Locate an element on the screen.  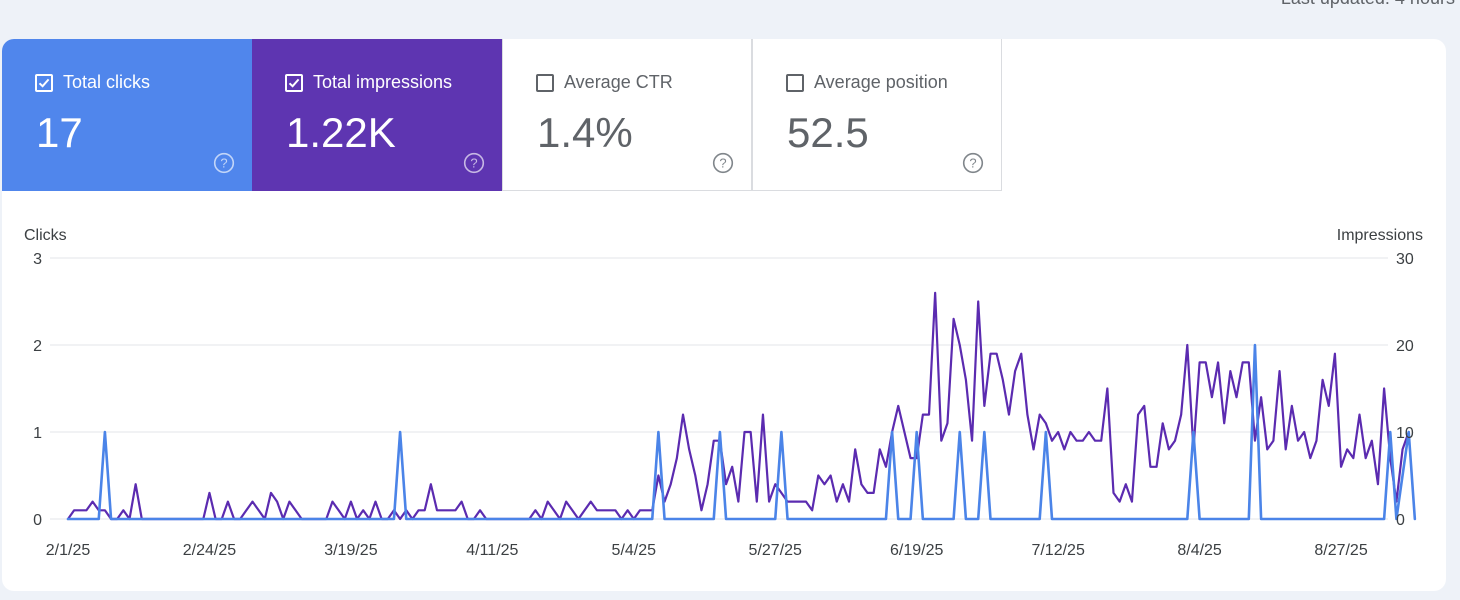
x-tick-label: 2/1/25 is located at coordinates (68, 550).